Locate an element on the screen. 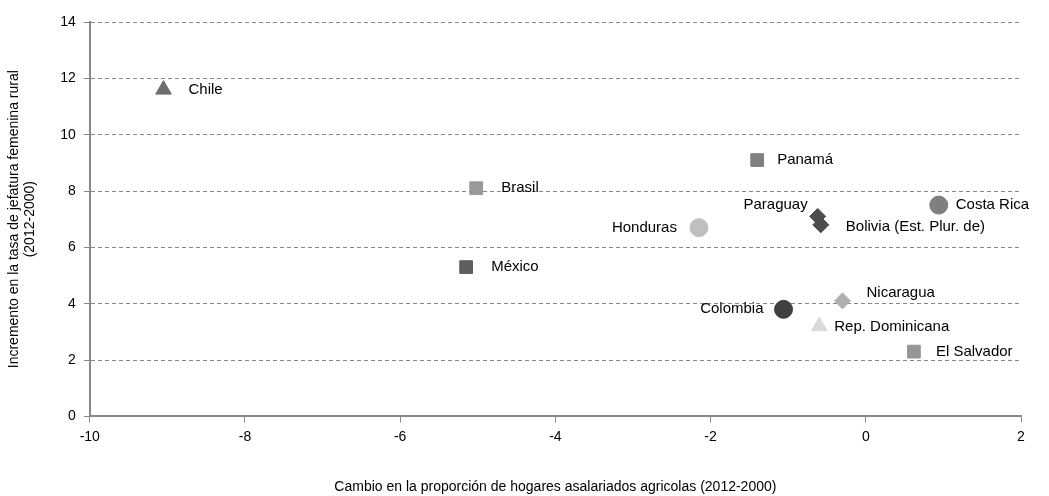 This screenshot has height=496, width=1049. x-tick-label: -8 is located at coordinates (245, 435).